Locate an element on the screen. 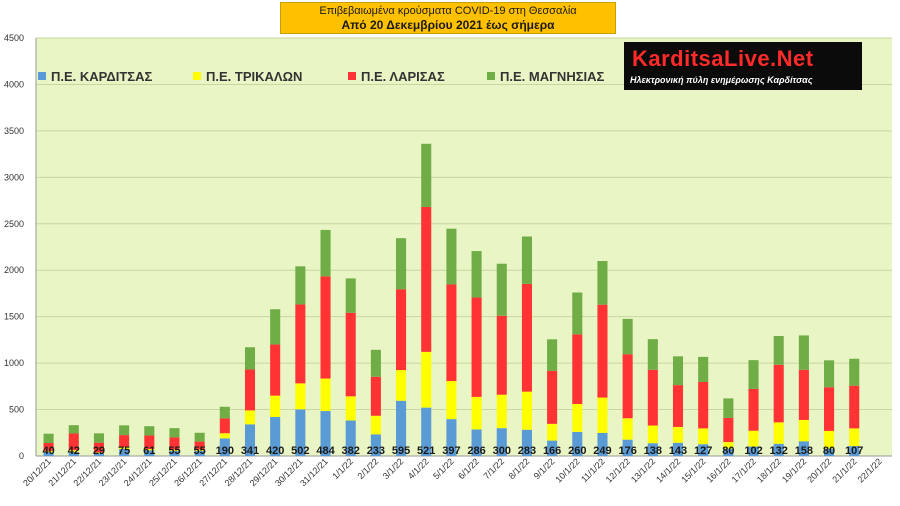 Image resolution: width=900 pixels, height=506 pixels. data-label: 107 is located at coordinates (854, 451).